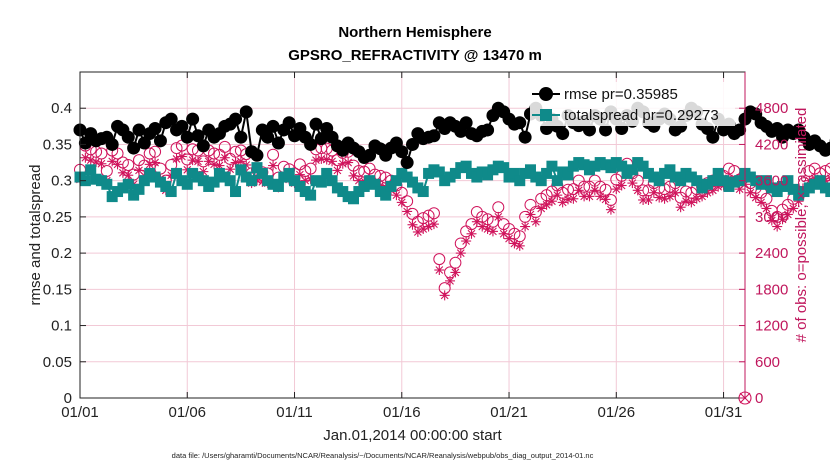  Describe the element at coordinates (546, 115) in the screenshot. I see `legend-totalspread-marker` at that location.